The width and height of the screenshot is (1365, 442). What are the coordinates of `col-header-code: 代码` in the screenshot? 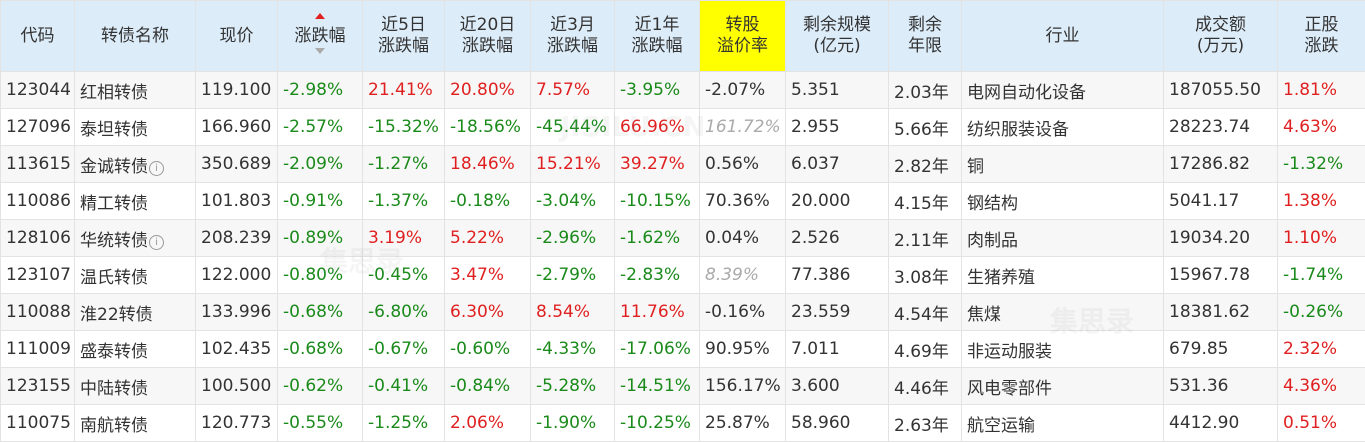 It's located at (38, 36).